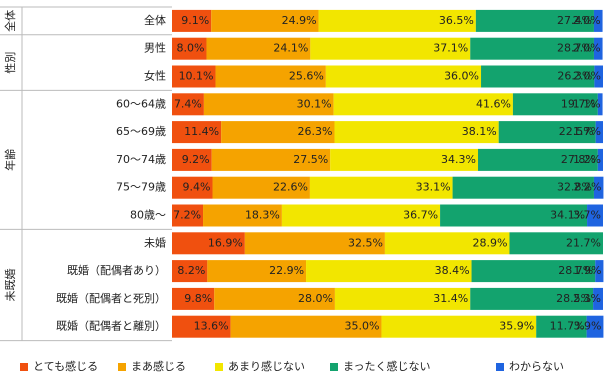 This screenshot has width=605, height=378. Describe the element at coordinates (493, 103) in the screenshot. I see `value-label: 41.6%` at that location.